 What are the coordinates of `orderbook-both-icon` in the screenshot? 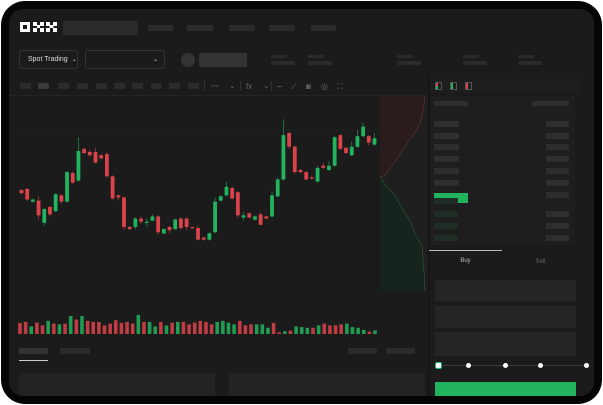 It's located at (438, 86).